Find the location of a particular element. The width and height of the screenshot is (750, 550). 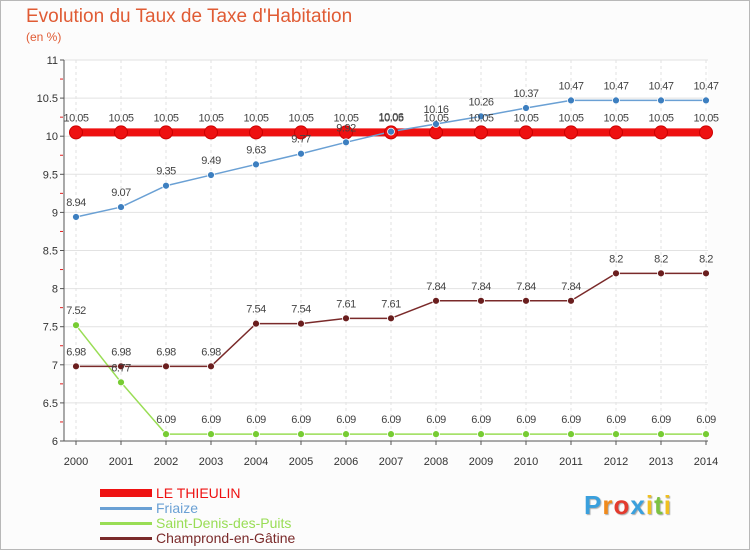

x-tick-label: 2005 is located at coordinates (301, 462).